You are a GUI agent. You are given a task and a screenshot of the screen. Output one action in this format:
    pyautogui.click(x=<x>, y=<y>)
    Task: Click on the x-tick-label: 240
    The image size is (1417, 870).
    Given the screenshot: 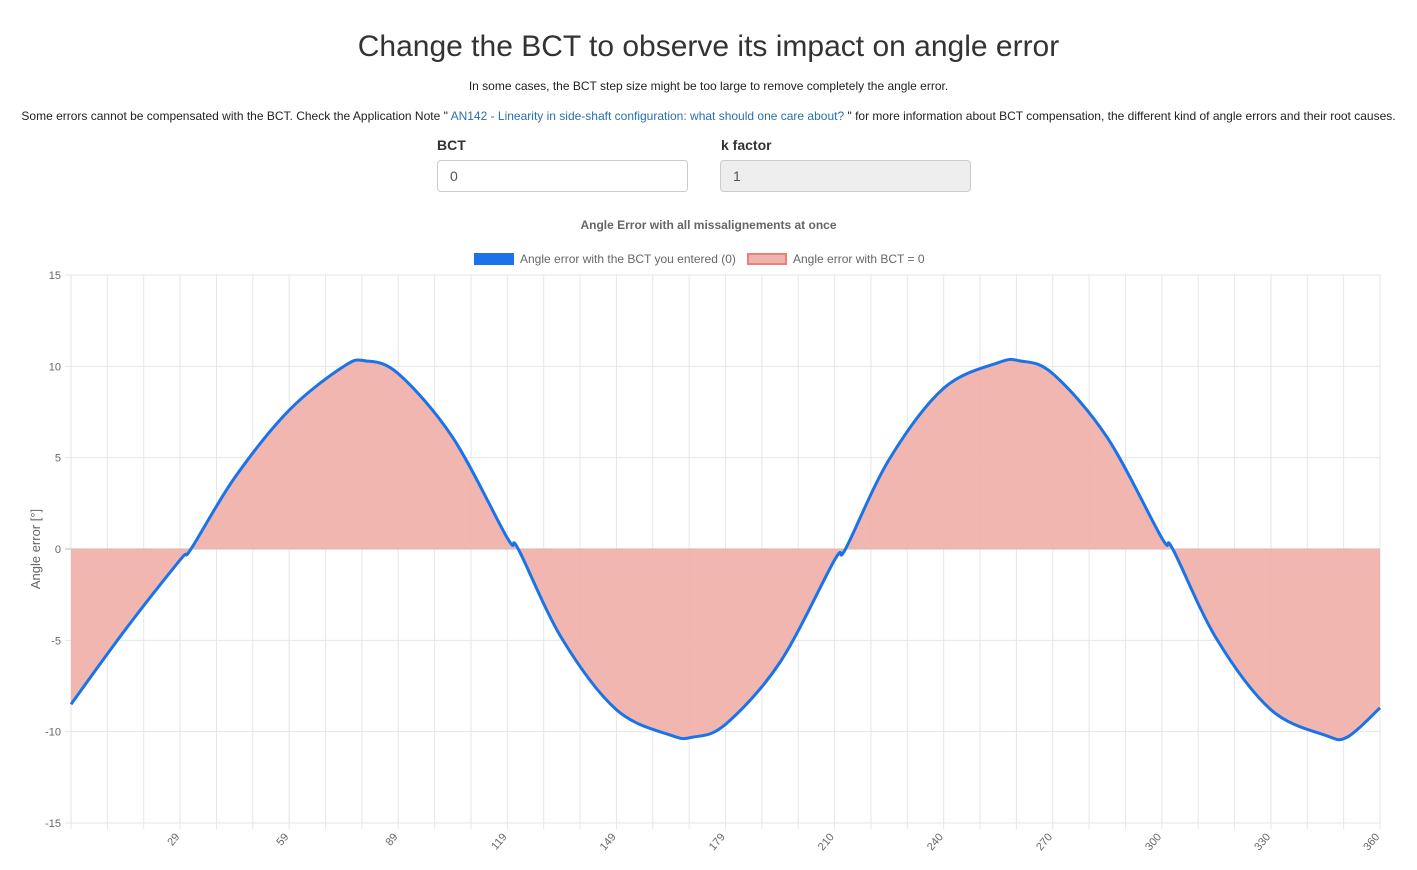 What is the action you would take?
    pyautogui.click(x=935, y=842)
    